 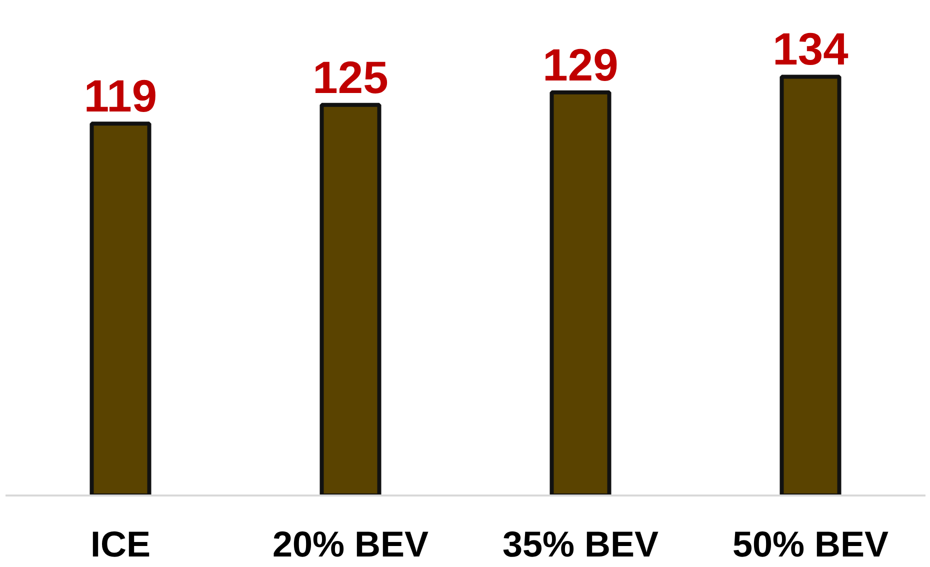 I want to click on data-label: 125, so click(x=350, y=77).